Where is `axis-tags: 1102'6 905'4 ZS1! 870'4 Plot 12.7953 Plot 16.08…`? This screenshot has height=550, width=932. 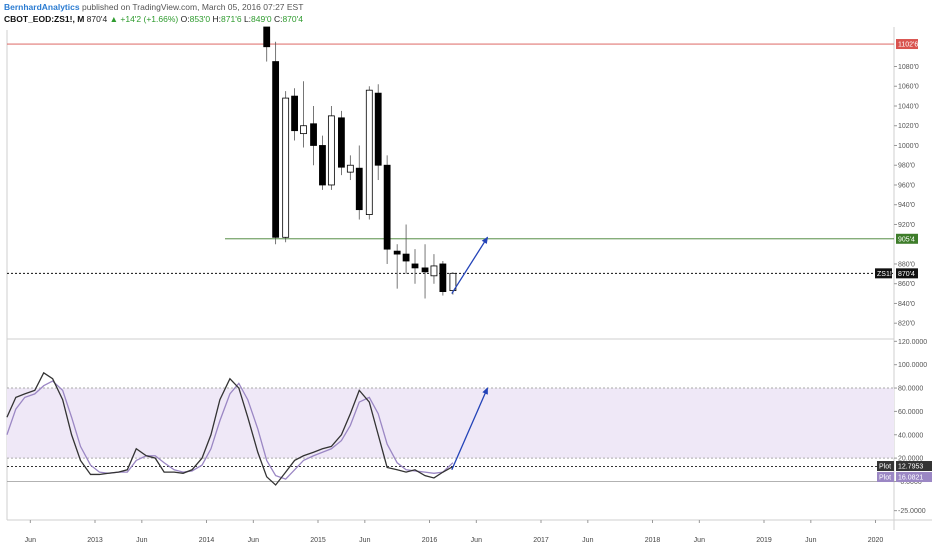 axis-tags: 1102'6 905'4 ZS1! 870'4 Plot 12.7953 Plot 16.08… is located at coordinates (903, 261).